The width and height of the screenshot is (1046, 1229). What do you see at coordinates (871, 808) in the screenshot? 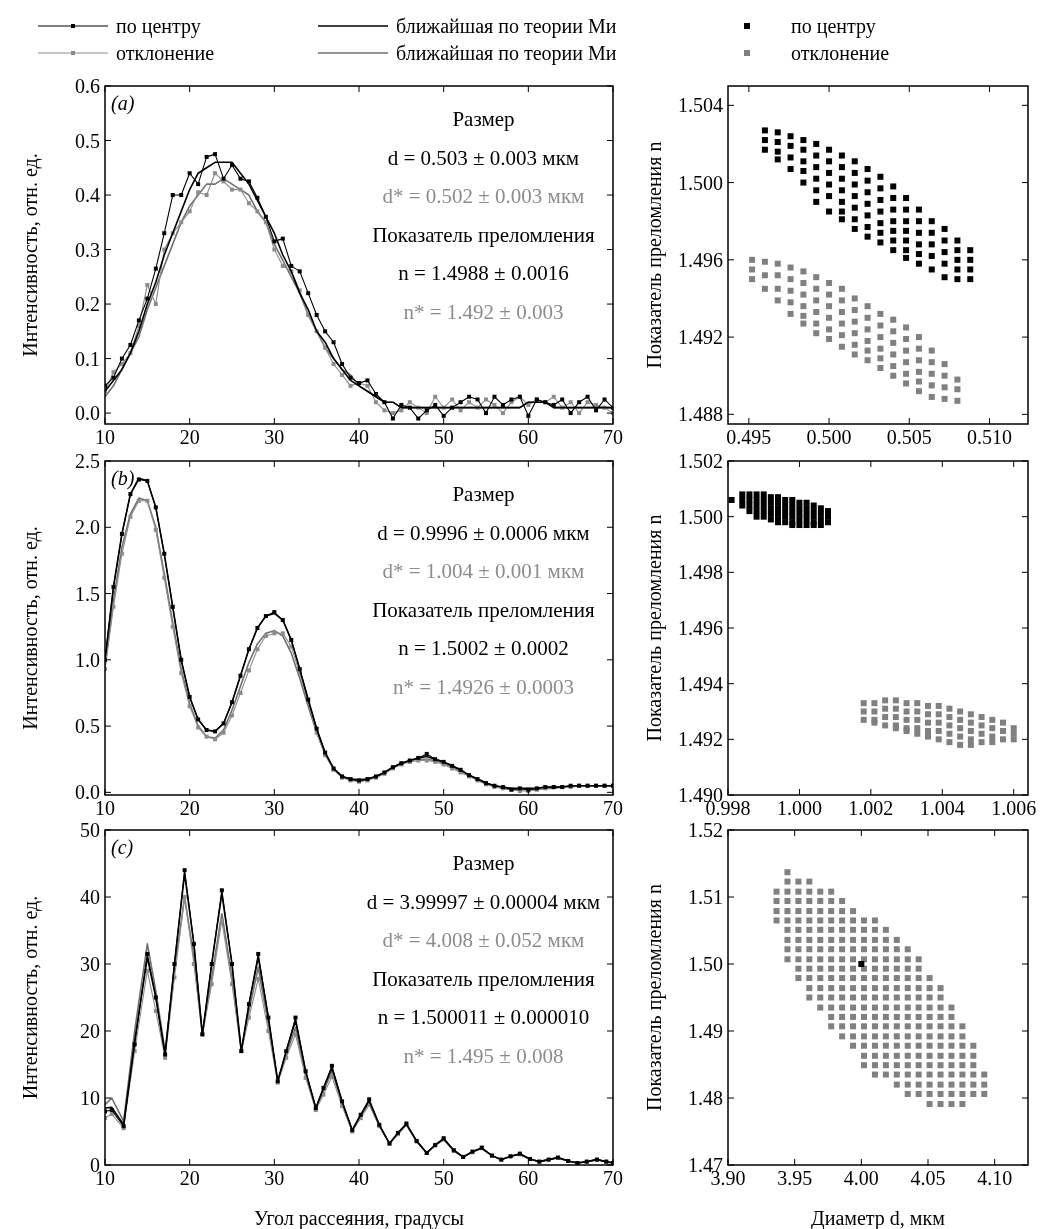
I see `x-tick-label: 1.002` at bounding box center [871, 808].